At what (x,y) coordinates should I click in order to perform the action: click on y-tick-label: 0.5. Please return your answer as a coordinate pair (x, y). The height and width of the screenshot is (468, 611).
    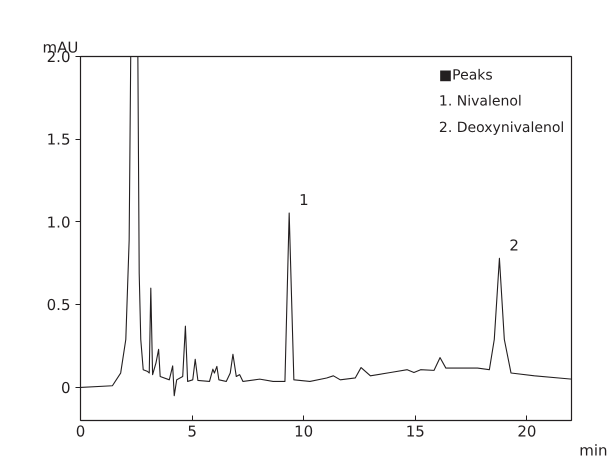
    Looking at the image, I should click on (58, 305).